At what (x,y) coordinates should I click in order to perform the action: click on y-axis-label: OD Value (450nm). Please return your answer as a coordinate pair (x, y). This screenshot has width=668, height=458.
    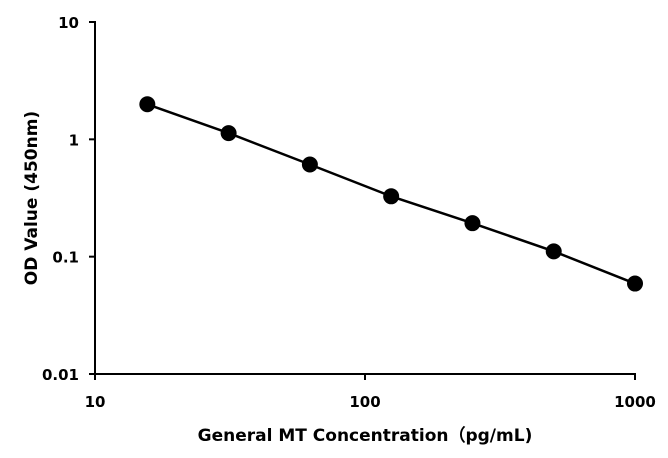
    Looking at the image, I should click on (32, 198).